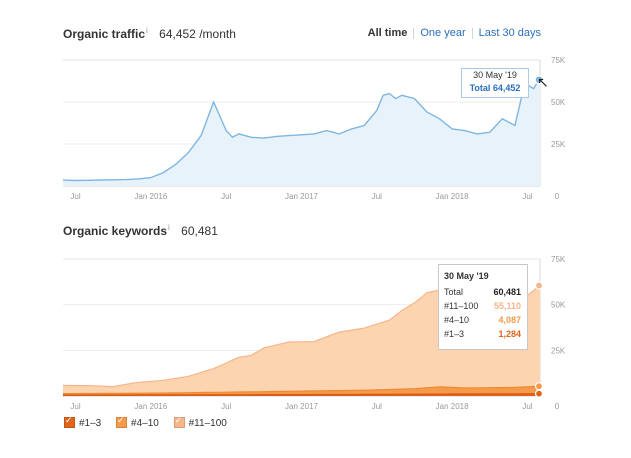 The image size is (631, 458). I want to click on legend-item-4-10: #4–10, so click(137, 422).